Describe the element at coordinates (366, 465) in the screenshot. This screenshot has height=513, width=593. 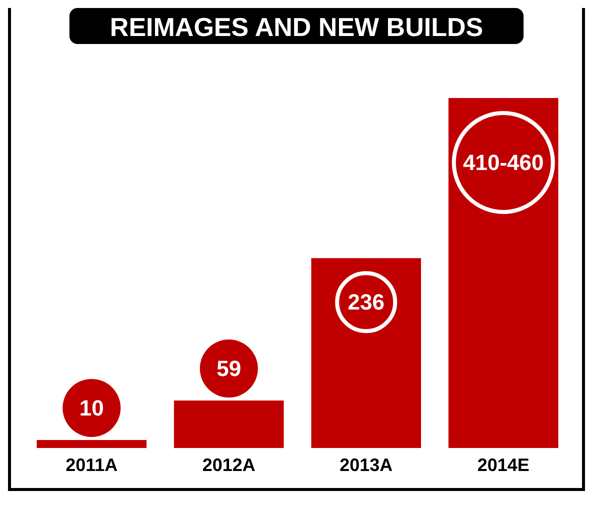
I see `x-tick-label: 2013A` at that location.